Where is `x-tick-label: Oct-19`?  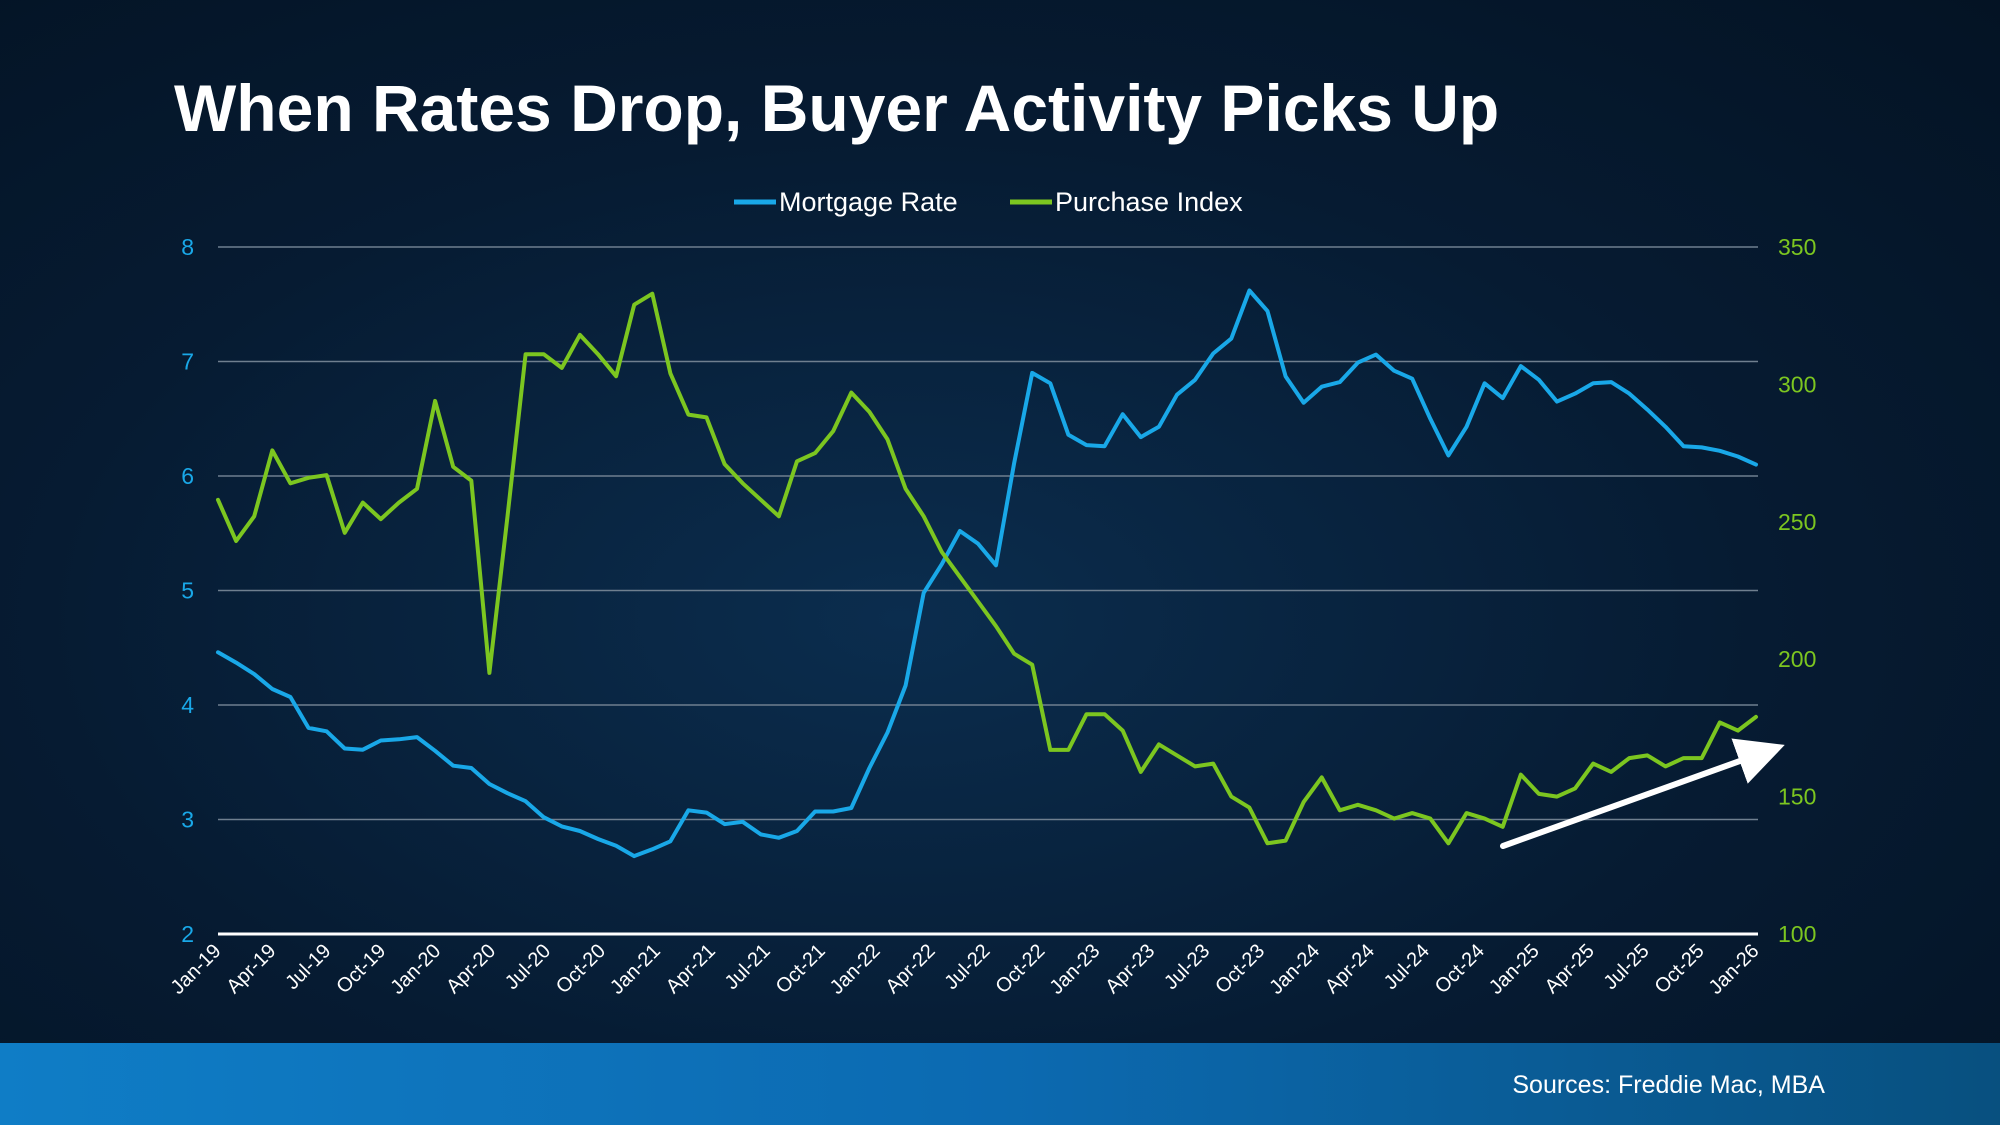
x-tick-label: Oct-19 is located at coordinates (361, 969).